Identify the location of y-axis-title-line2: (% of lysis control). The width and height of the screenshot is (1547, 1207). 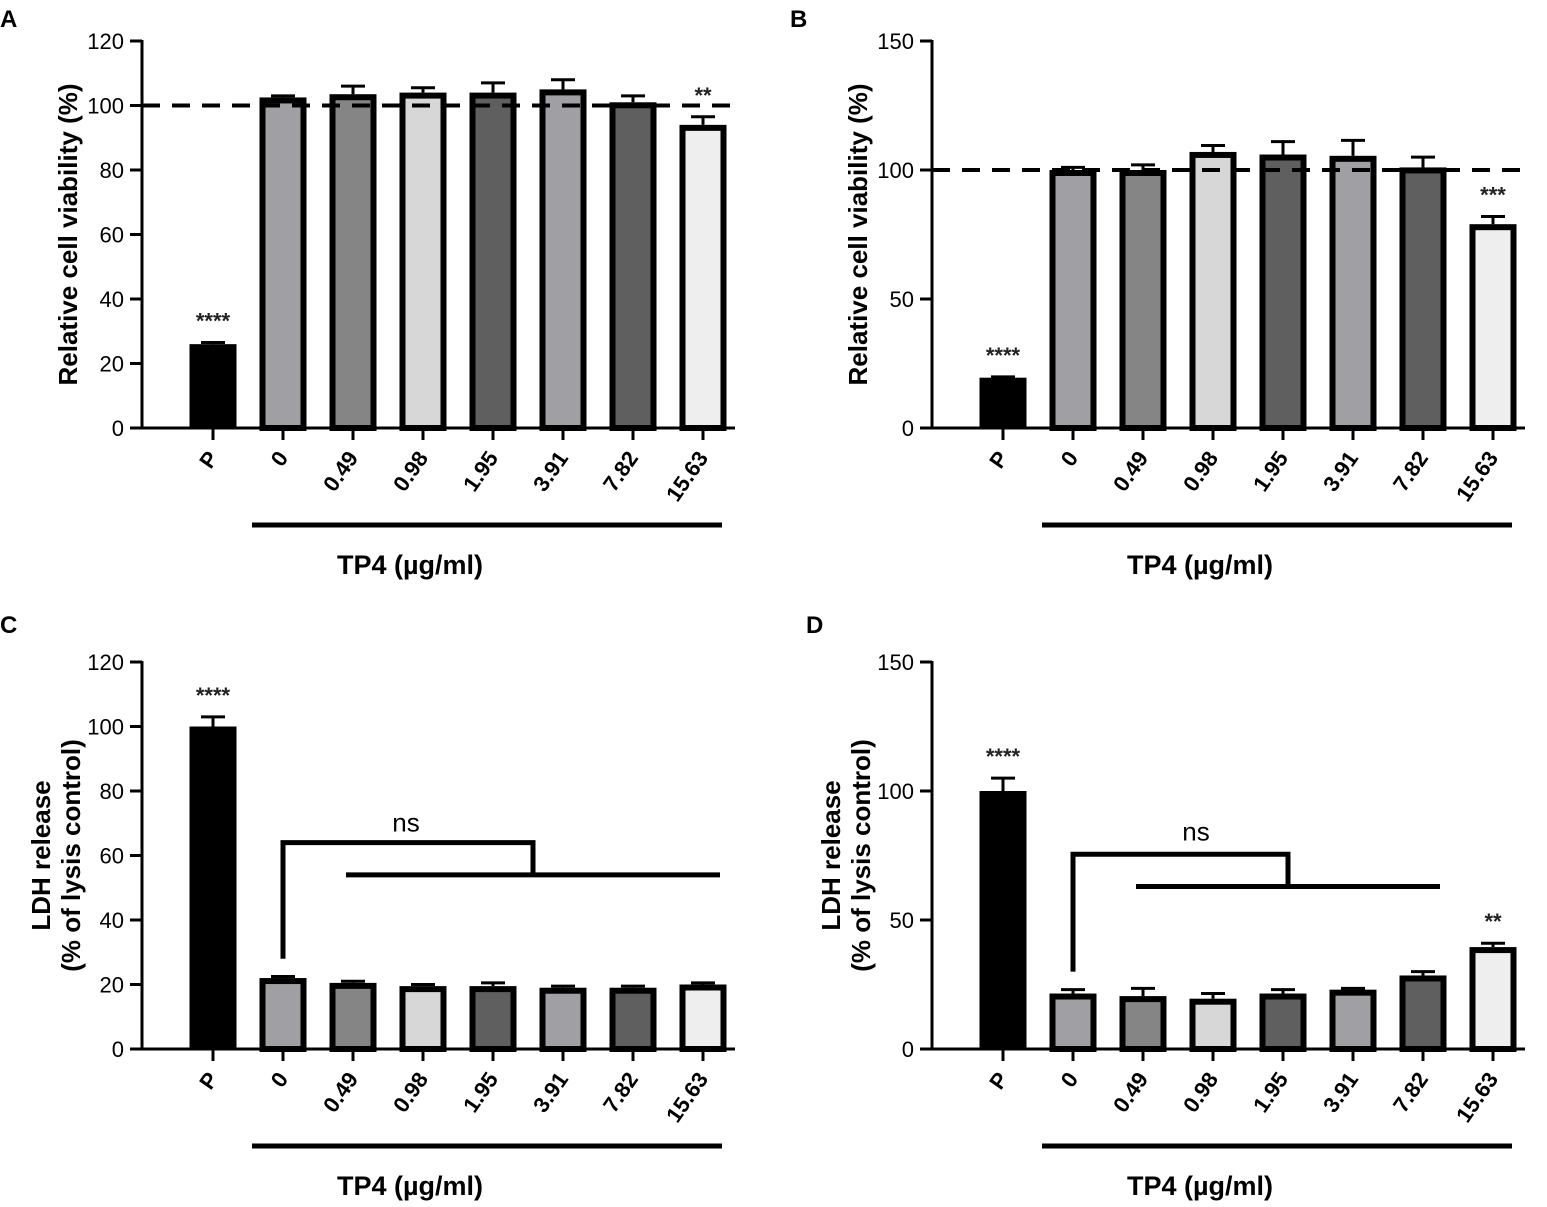
(71, 855).